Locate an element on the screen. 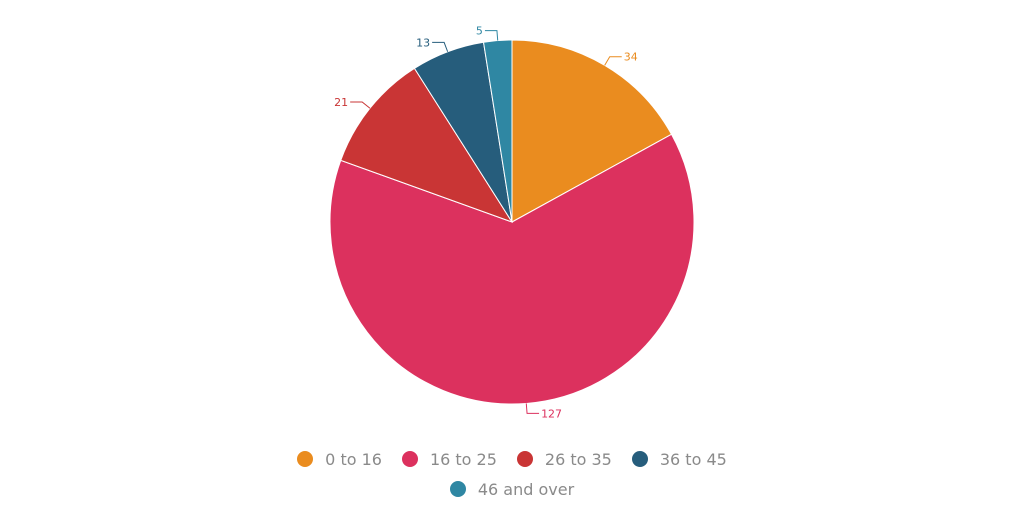 The image size is (1024, 512). legend-label-16-to-25: 16 to 25 is located at coordinates (463, 459).